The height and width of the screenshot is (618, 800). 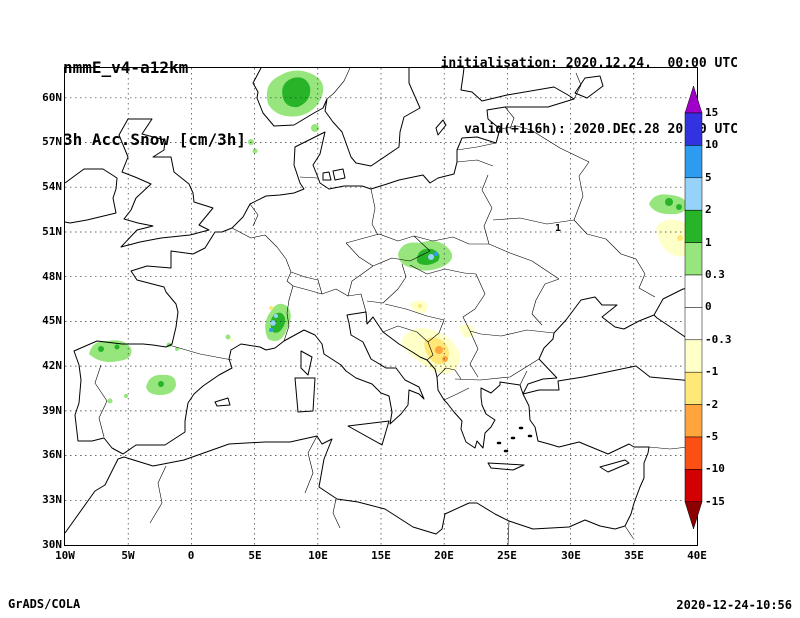 I want to click on coast-great-britain, so click(x=166, y=183).